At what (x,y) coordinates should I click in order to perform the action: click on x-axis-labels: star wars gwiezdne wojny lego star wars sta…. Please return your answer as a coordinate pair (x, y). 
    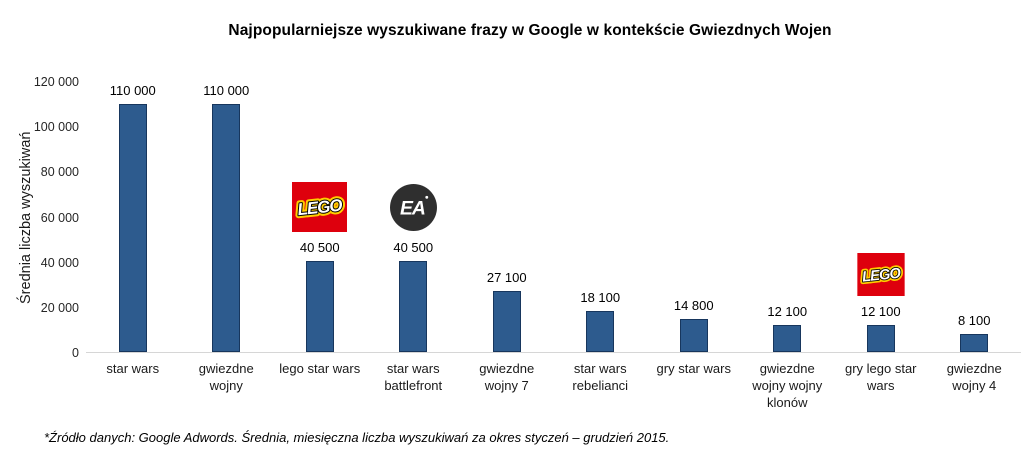
    Looking at the image, I should click on (553, 386).